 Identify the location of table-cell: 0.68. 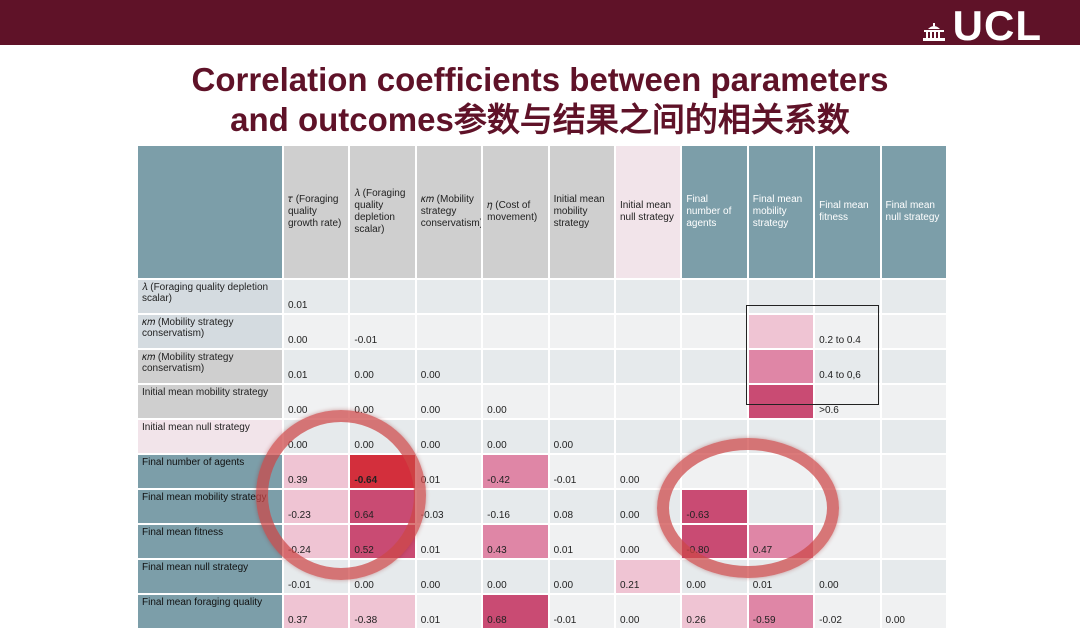
(515, 611).